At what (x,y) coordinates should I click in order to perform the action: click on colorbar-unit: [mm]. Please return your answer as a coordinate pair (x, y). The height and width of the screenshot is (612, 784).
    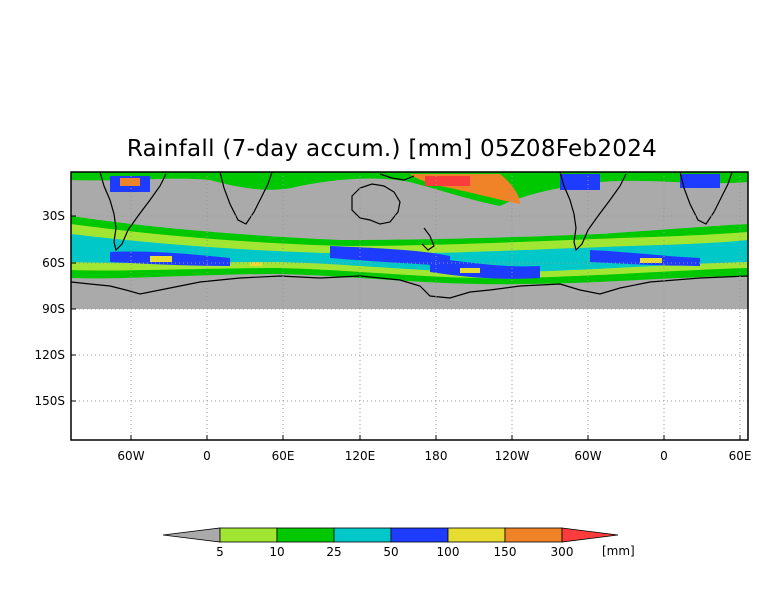
    Looking at the image, I should click on (618, 551).